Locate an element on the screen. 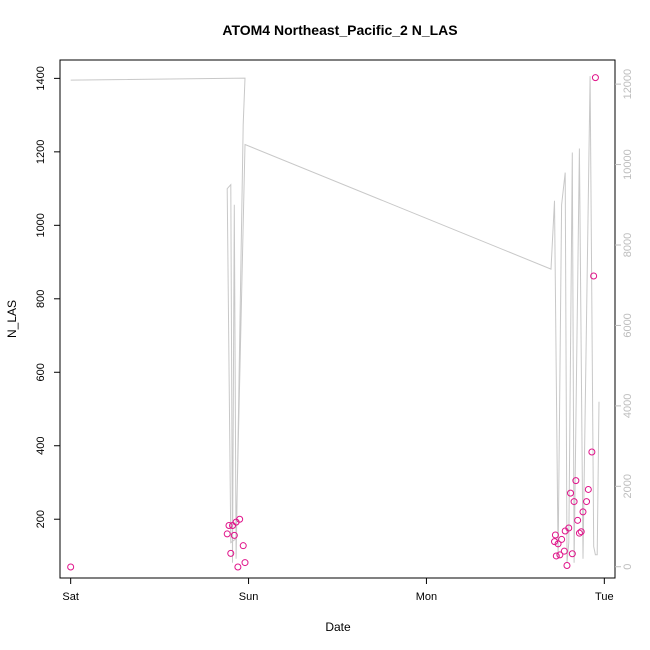 The width and height of the screenshot is (650, 650). y-tick-label: 1400 is located at coordinates (41, 78).